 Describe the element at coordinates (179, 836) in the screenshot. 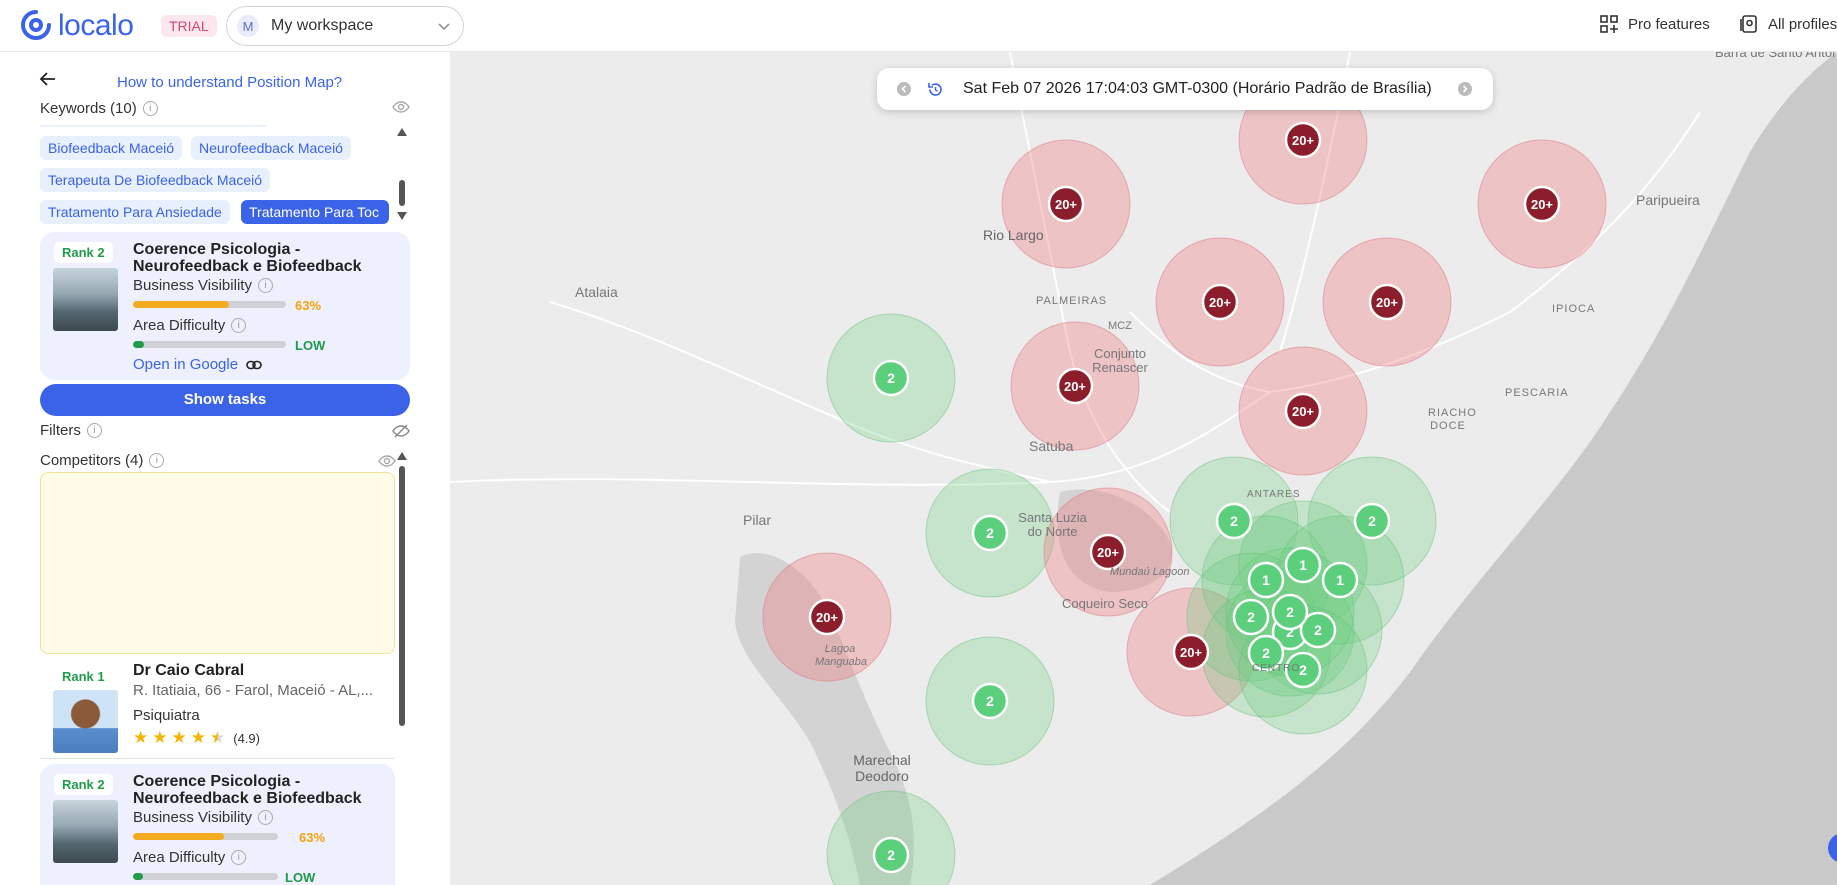

I see `visibility-bar-fill` at that location.